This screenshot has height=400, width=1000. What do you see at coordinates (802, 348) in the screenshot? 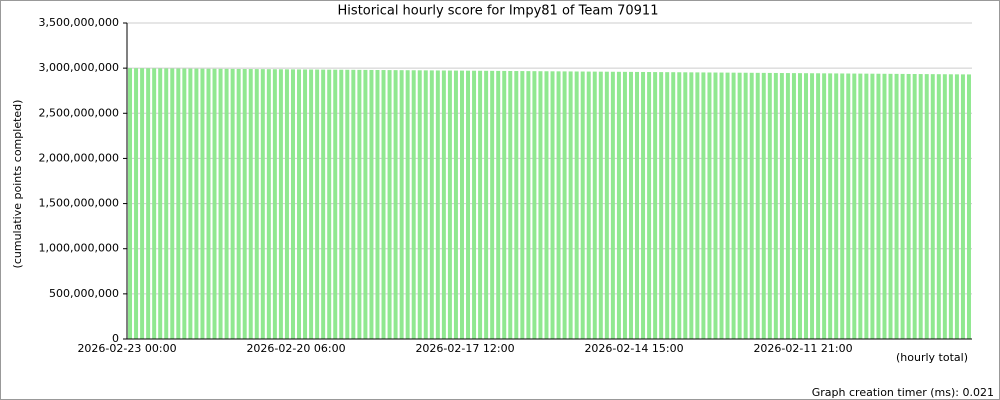
I see `x-tick-label: 2026-02-11 21:00` at bounding box center [802, 348].